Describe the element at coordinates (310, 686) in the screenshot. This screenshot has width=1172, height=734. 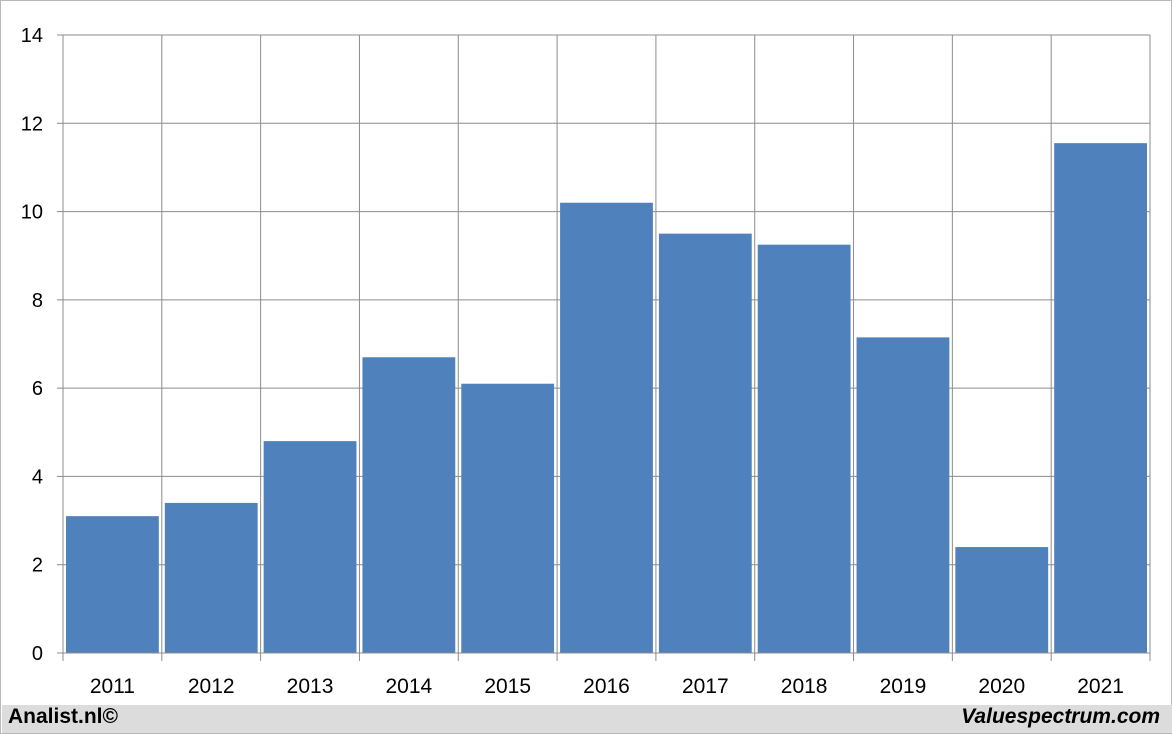
I see `x-tick-label: 2013` at that location.